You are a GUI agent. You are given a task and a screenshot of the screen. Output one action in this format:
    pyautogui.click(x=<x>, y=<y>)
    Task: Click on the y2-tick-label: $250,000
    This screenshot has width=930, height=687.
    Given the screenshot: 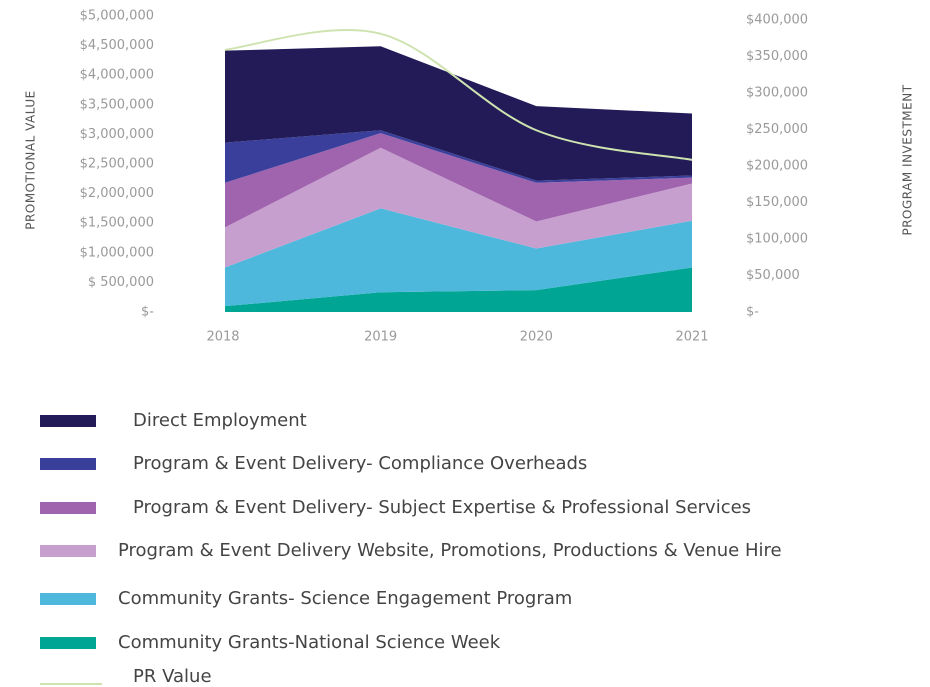 What is the action you would take?
    pyautogui.click(x=777, y=129)
    